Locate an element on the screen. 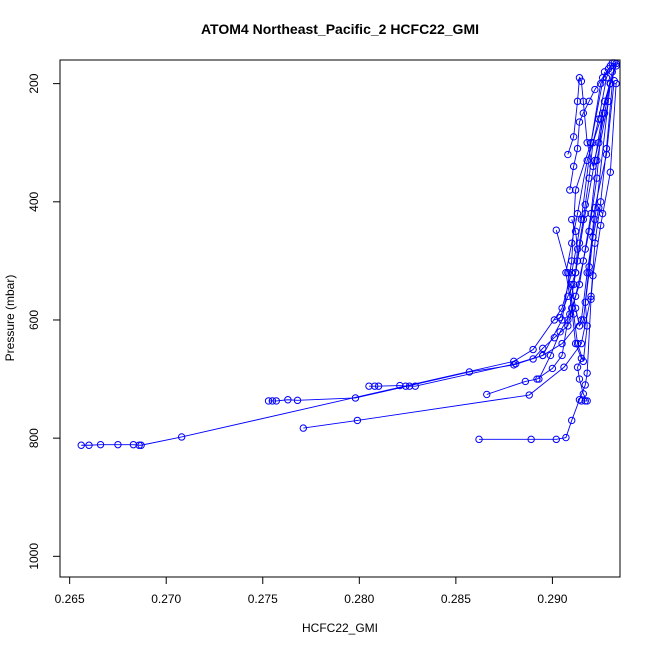  x-tick-label: 0.265 is located at coordinates (70, 599).